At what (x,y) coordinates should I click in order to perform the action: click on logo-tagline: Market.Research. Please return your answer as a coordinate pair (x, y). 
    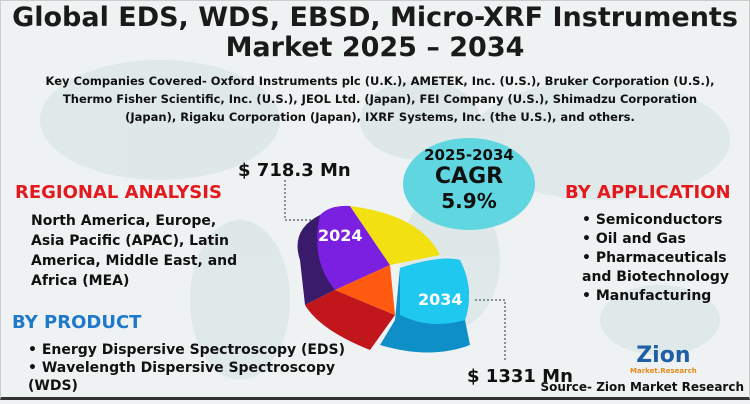
    Looking at the image, I should click on (663, 371).